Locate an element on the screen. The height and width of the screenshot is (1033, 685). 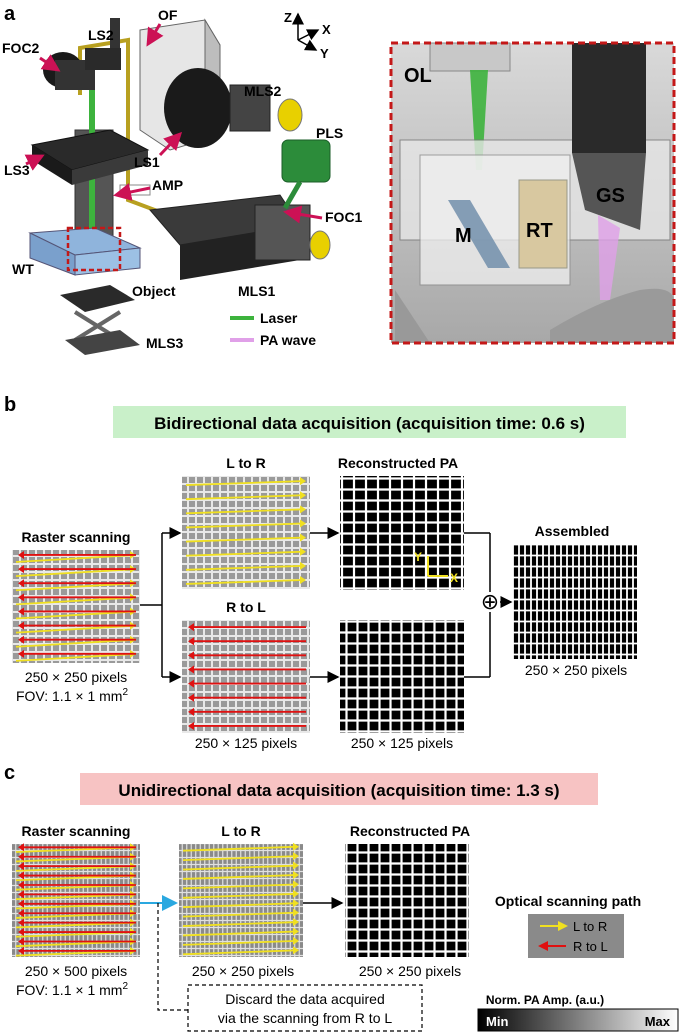
c-raster-image is located at coordinates (76, 900).